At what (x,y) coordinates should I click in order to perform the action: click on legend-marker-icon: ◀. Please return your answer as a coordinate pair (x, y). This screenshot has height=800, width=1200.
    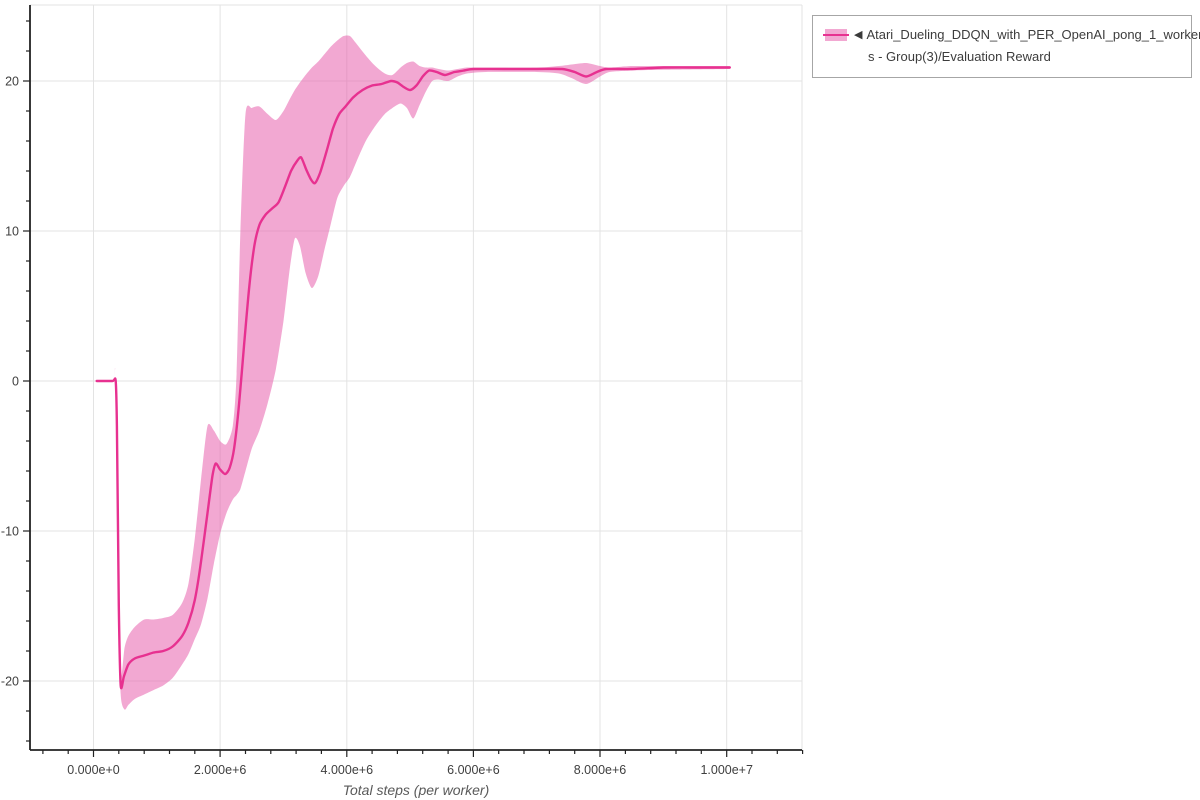
    Looking at the image, I should click on (858, 35).